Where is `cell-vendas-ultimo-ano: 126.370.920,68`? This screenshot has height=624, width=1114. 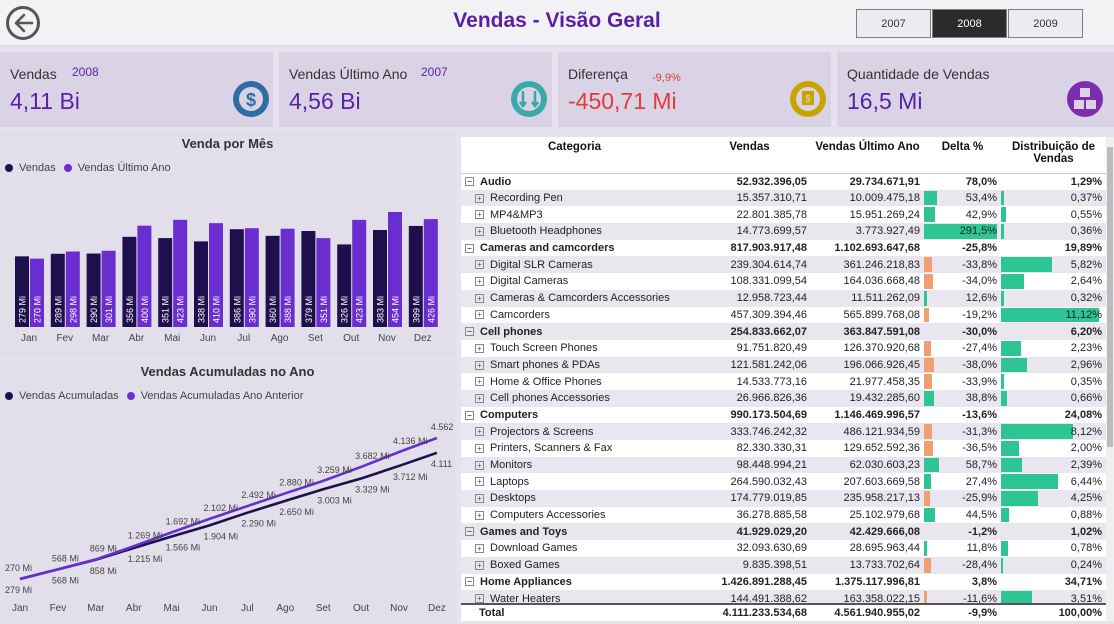
cell-vendas-ultimo-ano: 126.370.920,68 is located at coordinates (881, 348).